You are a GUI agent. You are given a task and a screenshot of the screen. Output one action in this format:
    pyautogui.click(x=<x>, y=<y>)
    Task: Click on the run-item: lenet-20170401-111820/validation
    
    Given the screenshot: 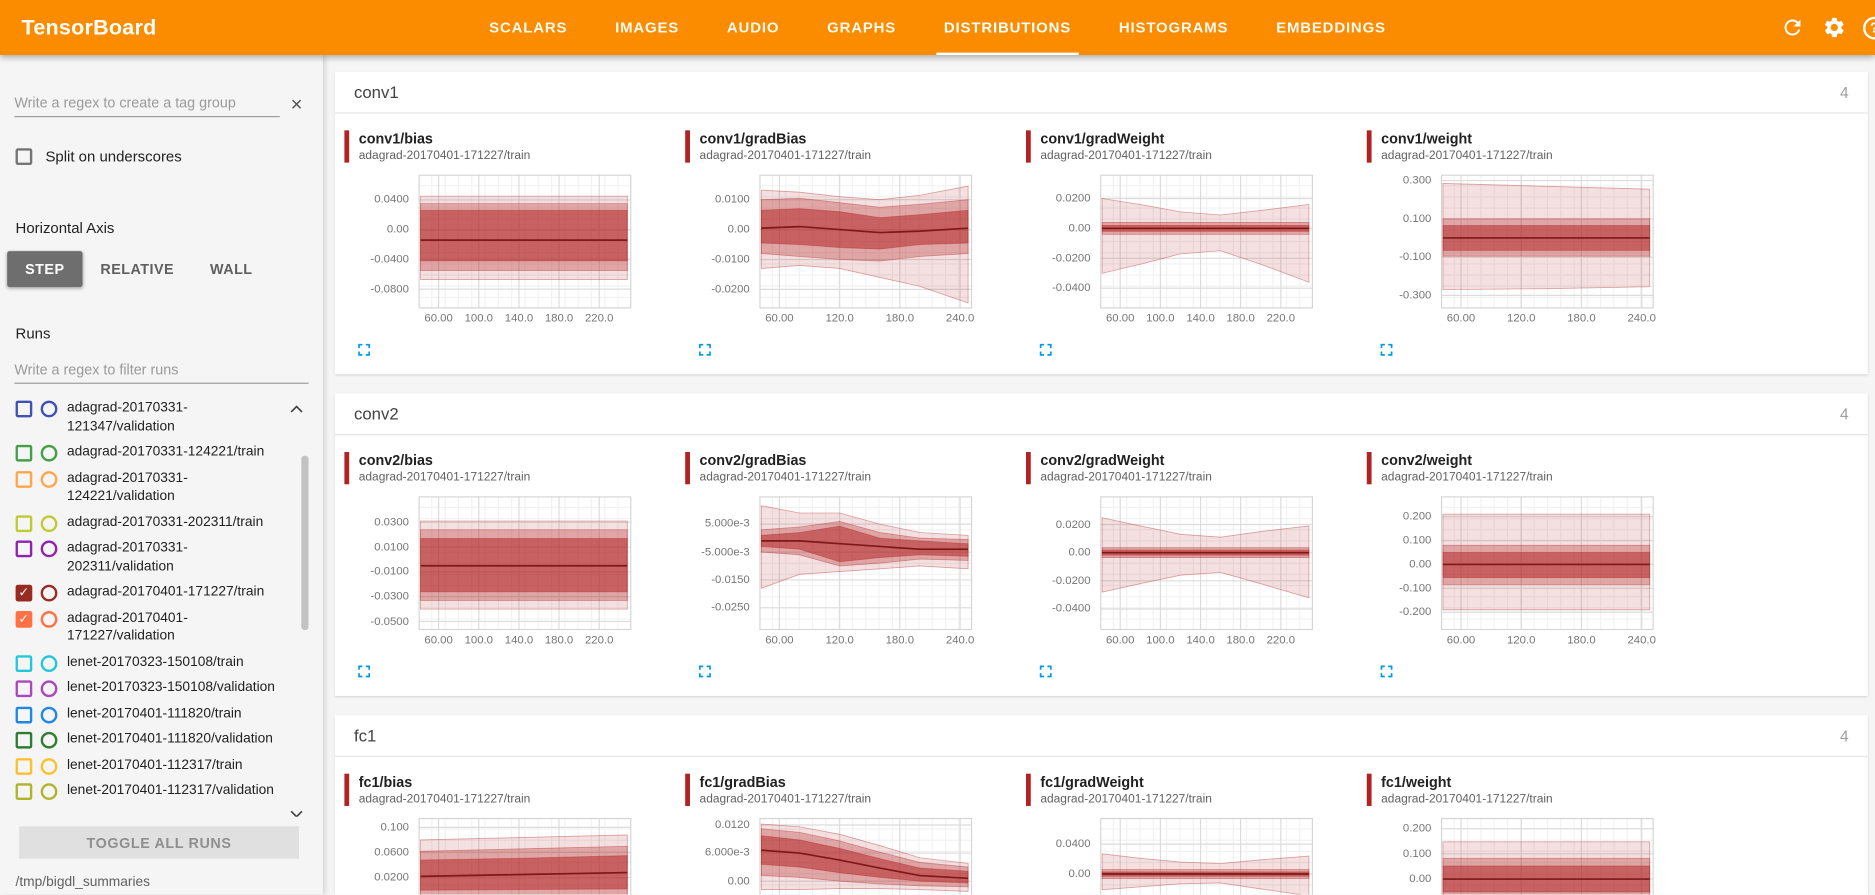 What is the action you would take?
    pyautogui.click(x=147, y=740)
    